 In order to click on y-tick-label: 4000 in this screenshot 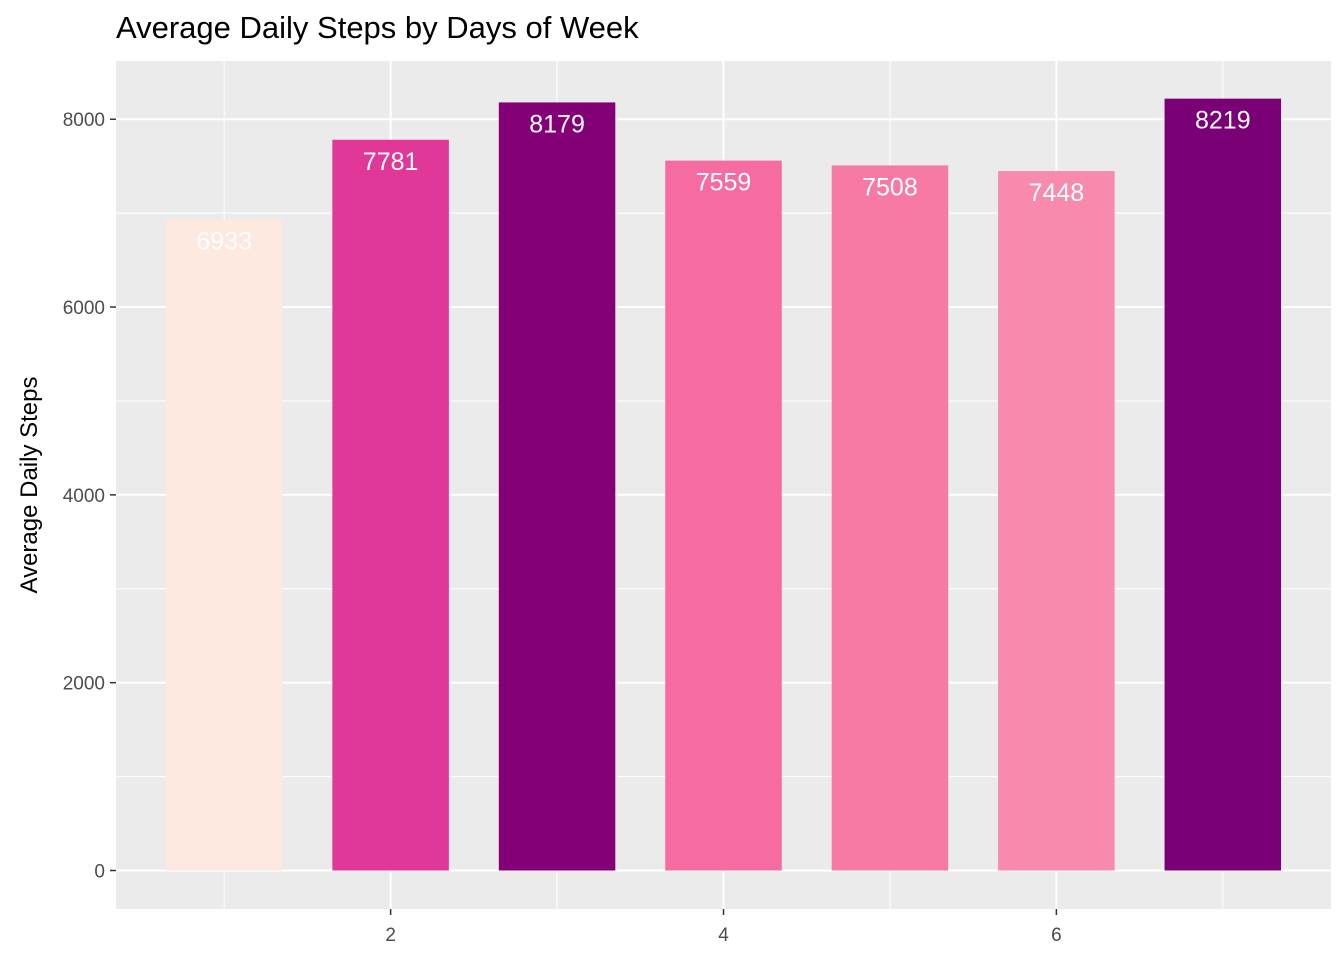, I will do `click(84, 496)`.